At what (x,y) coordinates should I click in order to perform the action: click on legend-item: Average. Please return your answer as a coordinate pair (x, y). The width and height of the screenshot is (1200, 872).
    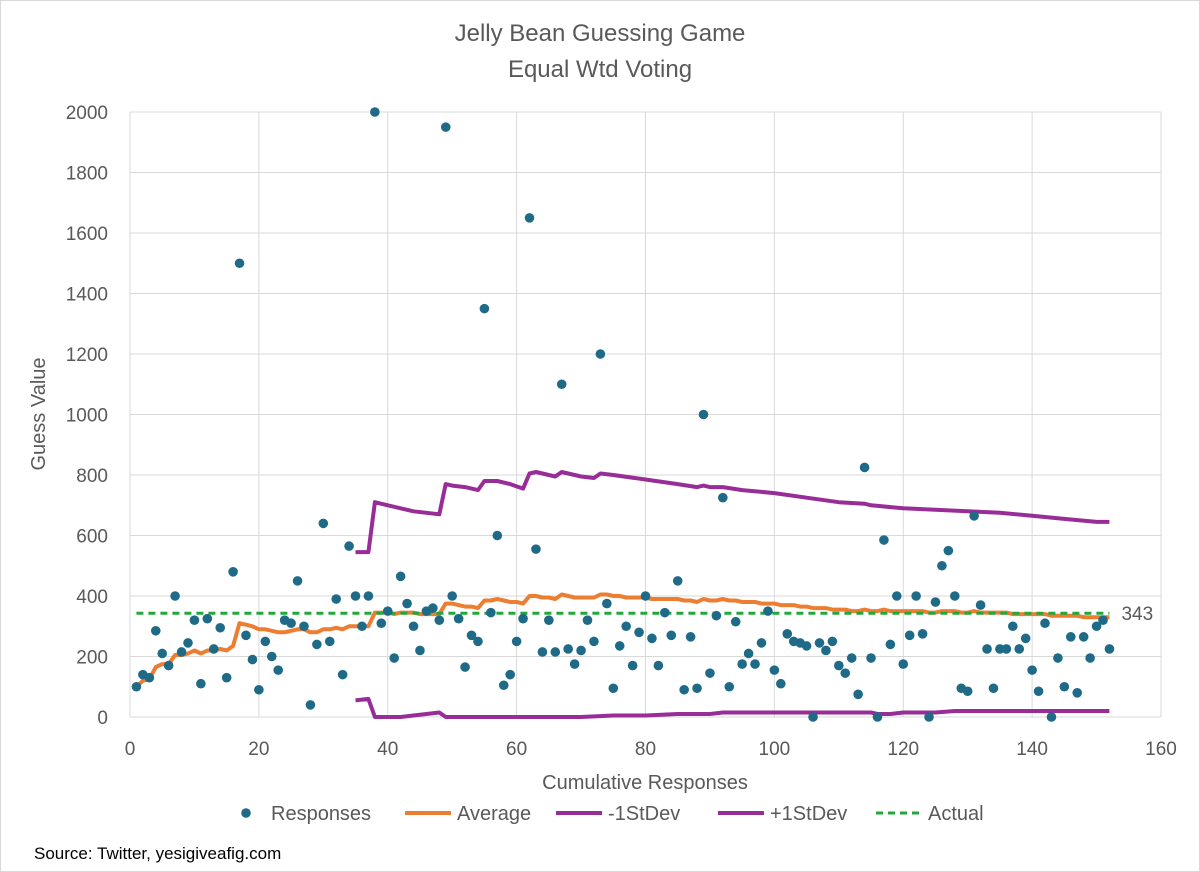
    Looking at the image, I should click on (468, 814).